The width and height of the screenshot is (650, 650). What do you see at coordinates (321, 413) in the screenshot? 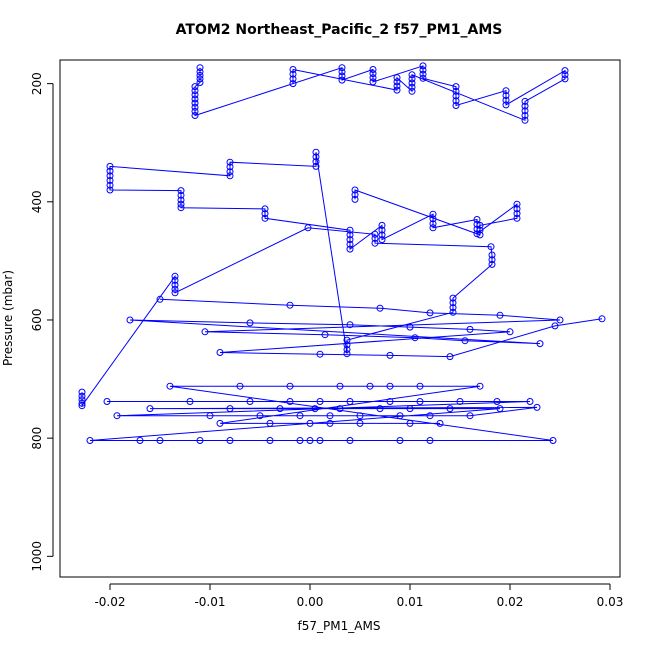
I see `profile-line` at bounding box center [321, 413].